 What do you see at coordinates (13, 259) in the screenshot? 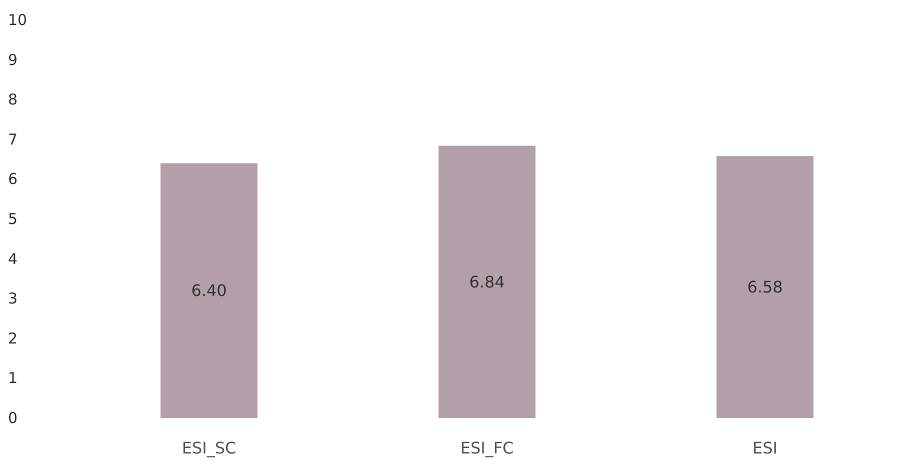
I see `y-tick-label: 4` at bounding box center [13, 259].